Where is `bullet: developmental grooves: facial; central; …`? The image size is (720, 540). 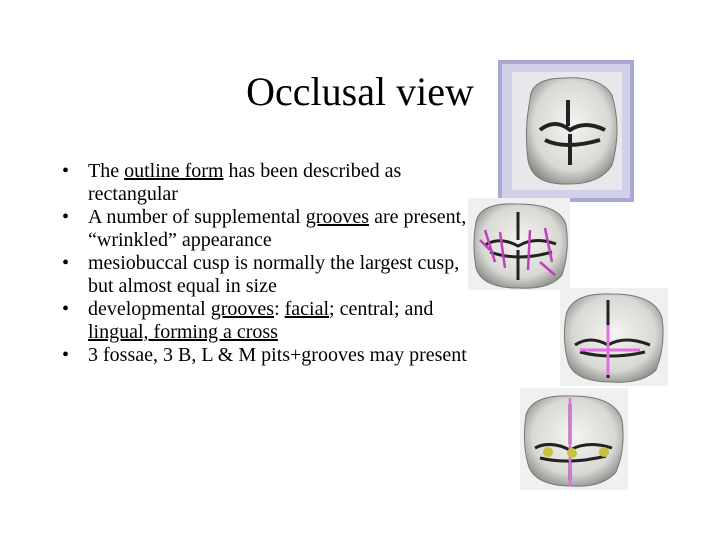 bullet: developmental grooves: facial; central; … is located at coordinates (264, 321).